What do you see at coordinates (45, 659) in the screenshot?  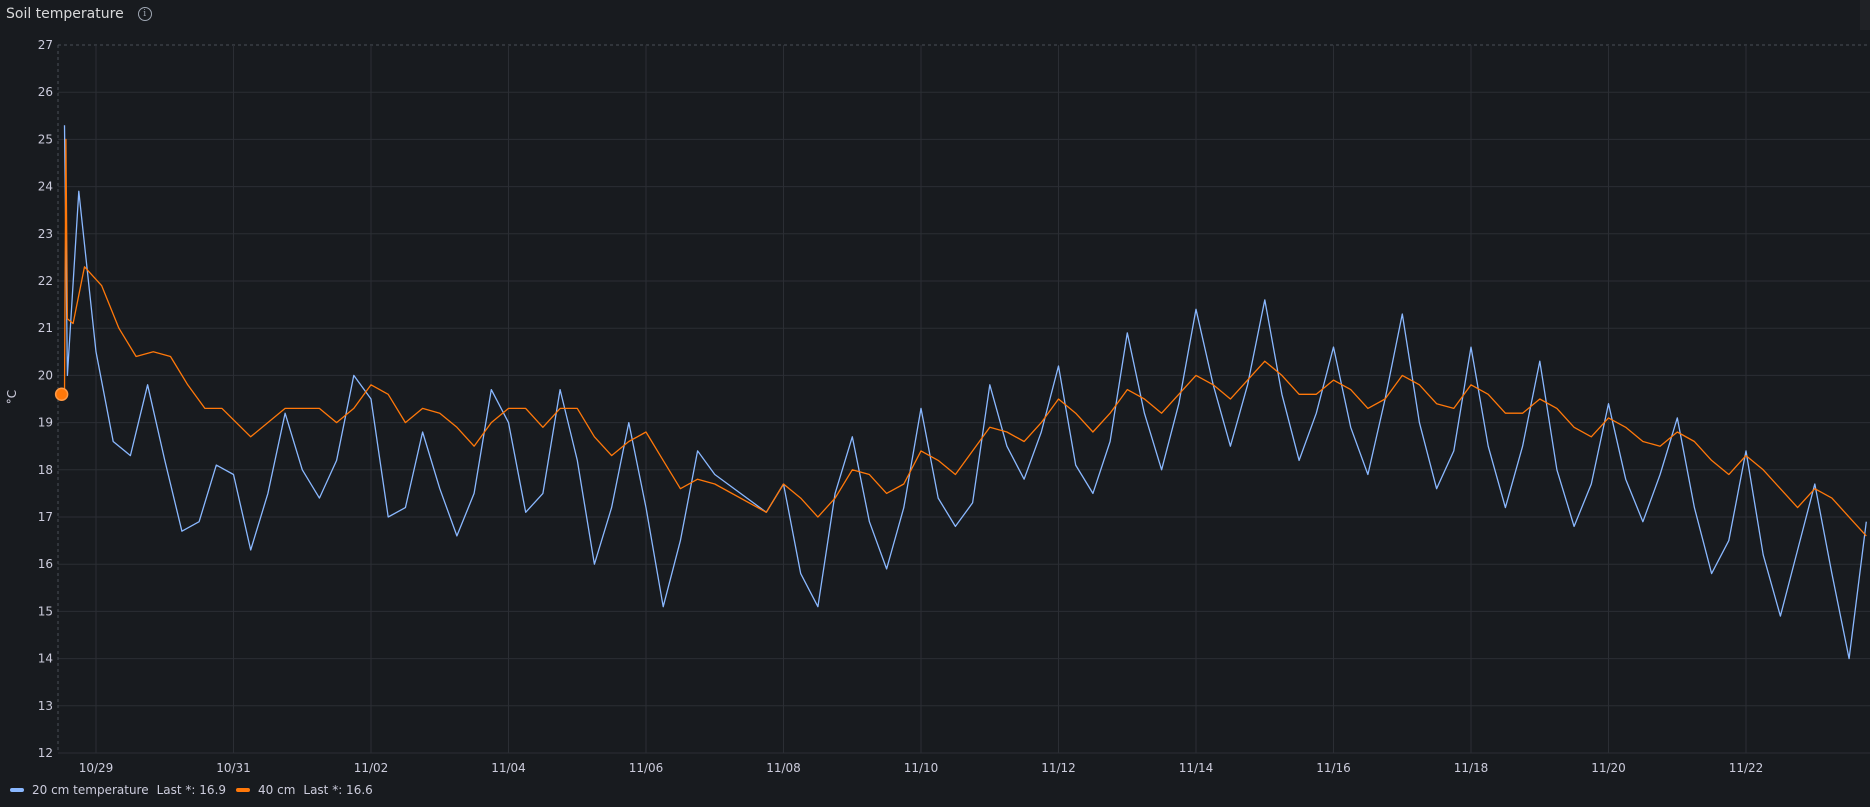 I see `y-tick-label: 14` at bounding box center [45, 659].